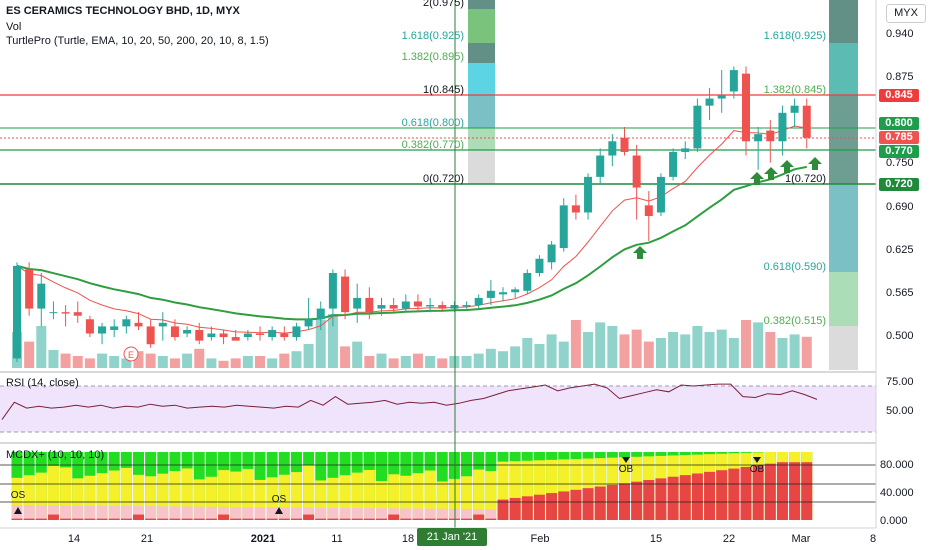 This screenshot has width=932, height=550. What do you see at coordinates (279, 510) in the screenshot?
I see `oversold-marker-icon` at bounding box center [279, 510].